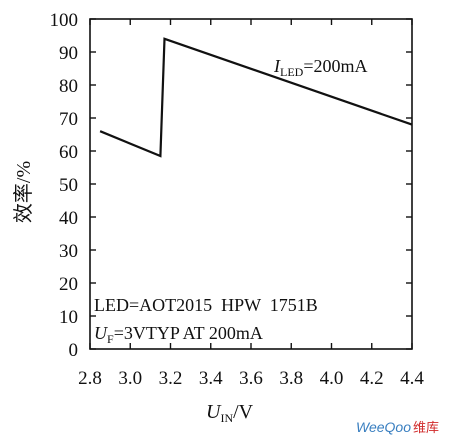  What do you see at coordinates (206, 305) in the screenshot?
I see `led-annotation: LED=AOT2015 HPW 1751B` at bounding box center [206, 305].